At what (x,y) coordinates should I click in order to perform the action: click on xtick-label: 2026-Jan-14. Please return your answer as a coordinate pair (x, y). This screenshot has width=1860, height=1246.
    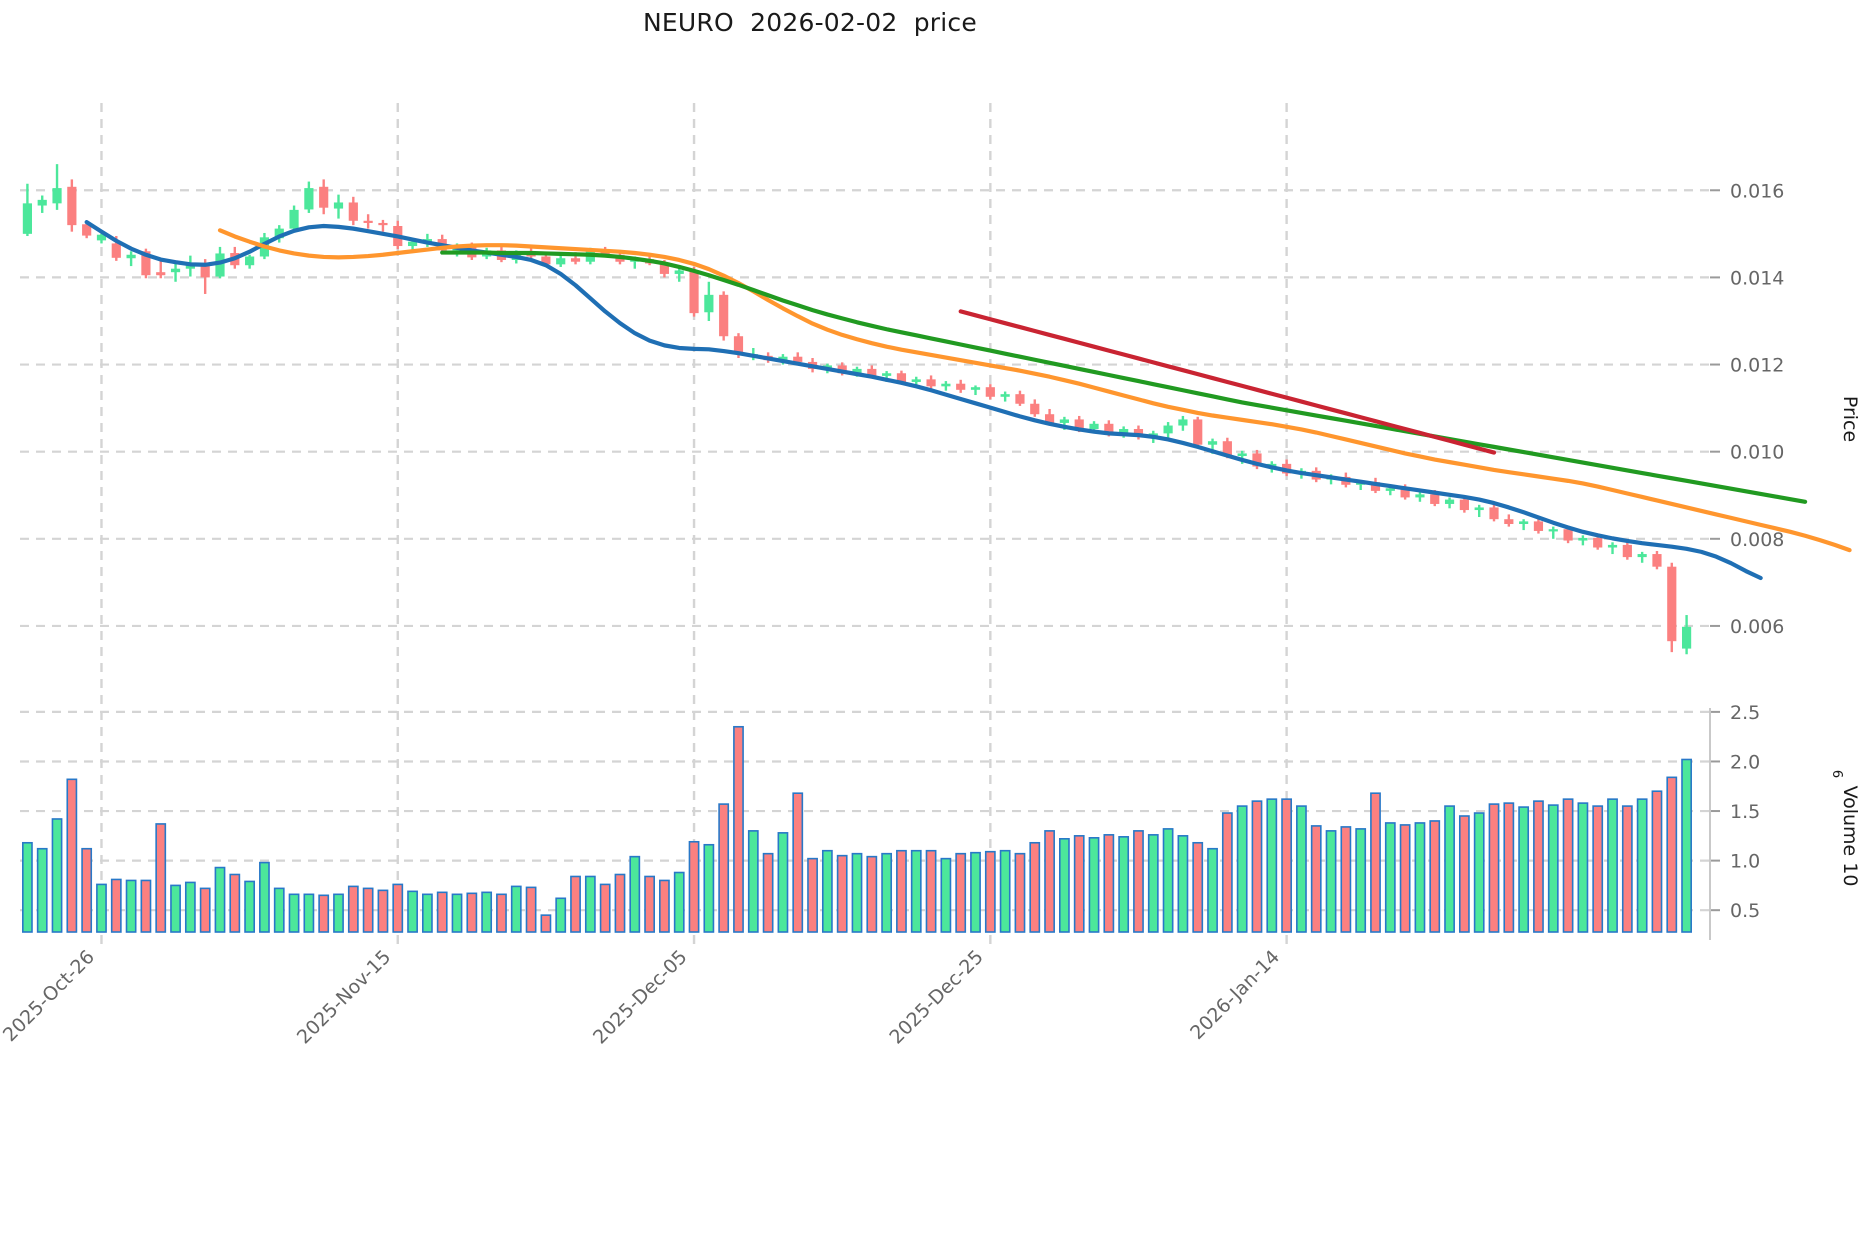
    Looking at the image, I should click on (1235, 995).